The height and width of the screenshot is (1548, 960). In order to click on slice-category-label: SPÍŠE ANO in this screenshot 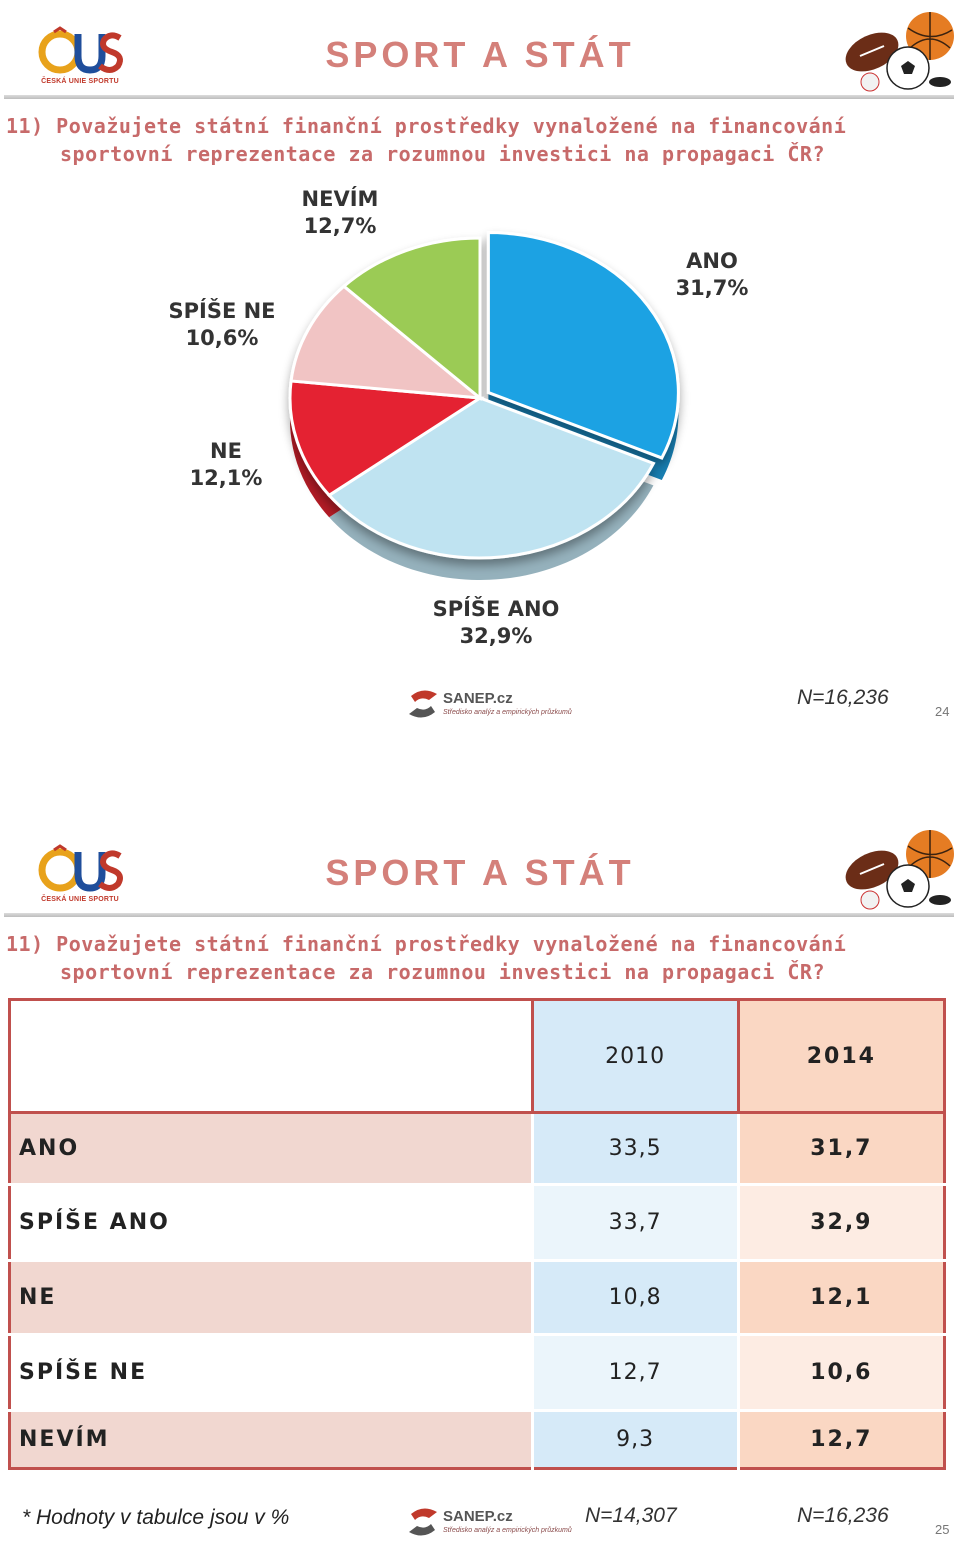, I will do `click(496, 608)`.